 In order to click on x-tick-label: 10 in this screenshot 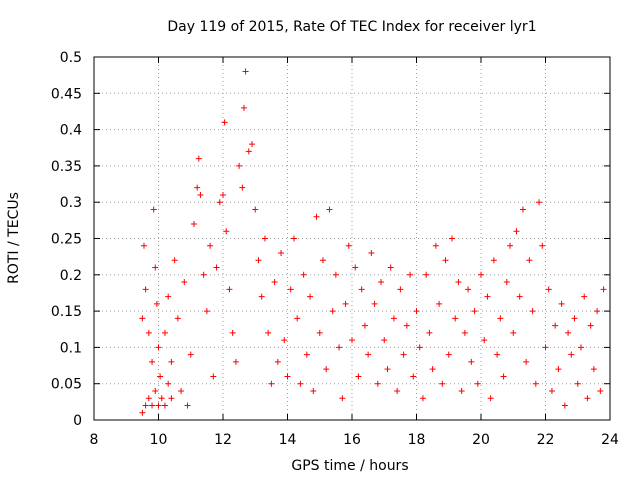, I will do `click(159, 440)`.